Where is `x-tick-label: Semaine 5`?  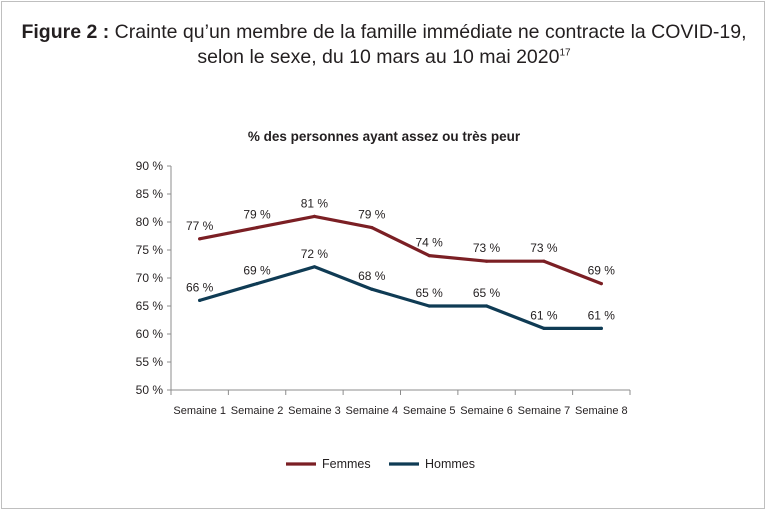
x-tick-label: Semaine 5 is located at coordinates (429, 411).